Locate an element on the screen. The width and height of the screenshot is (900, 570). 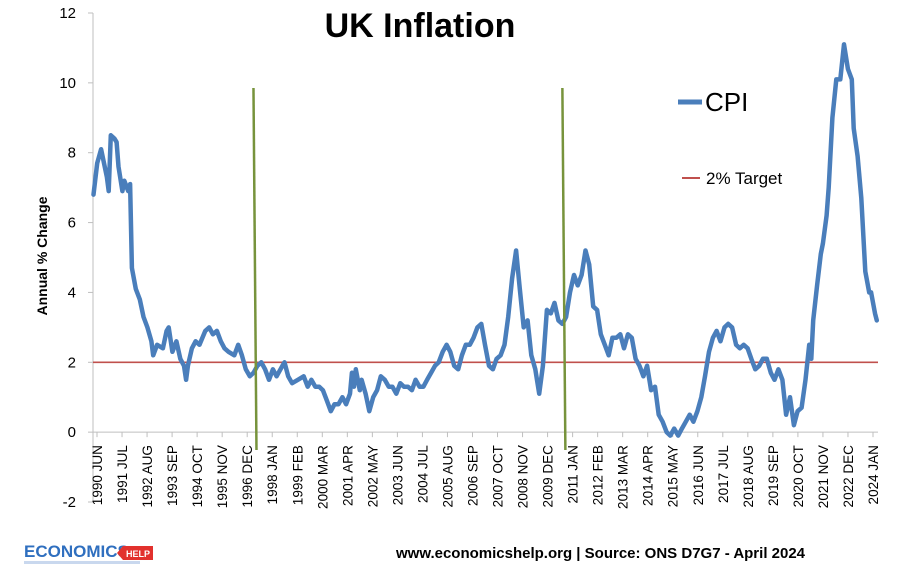
x-tick-label: 2013 MAR is located at coordinates (623, 477).